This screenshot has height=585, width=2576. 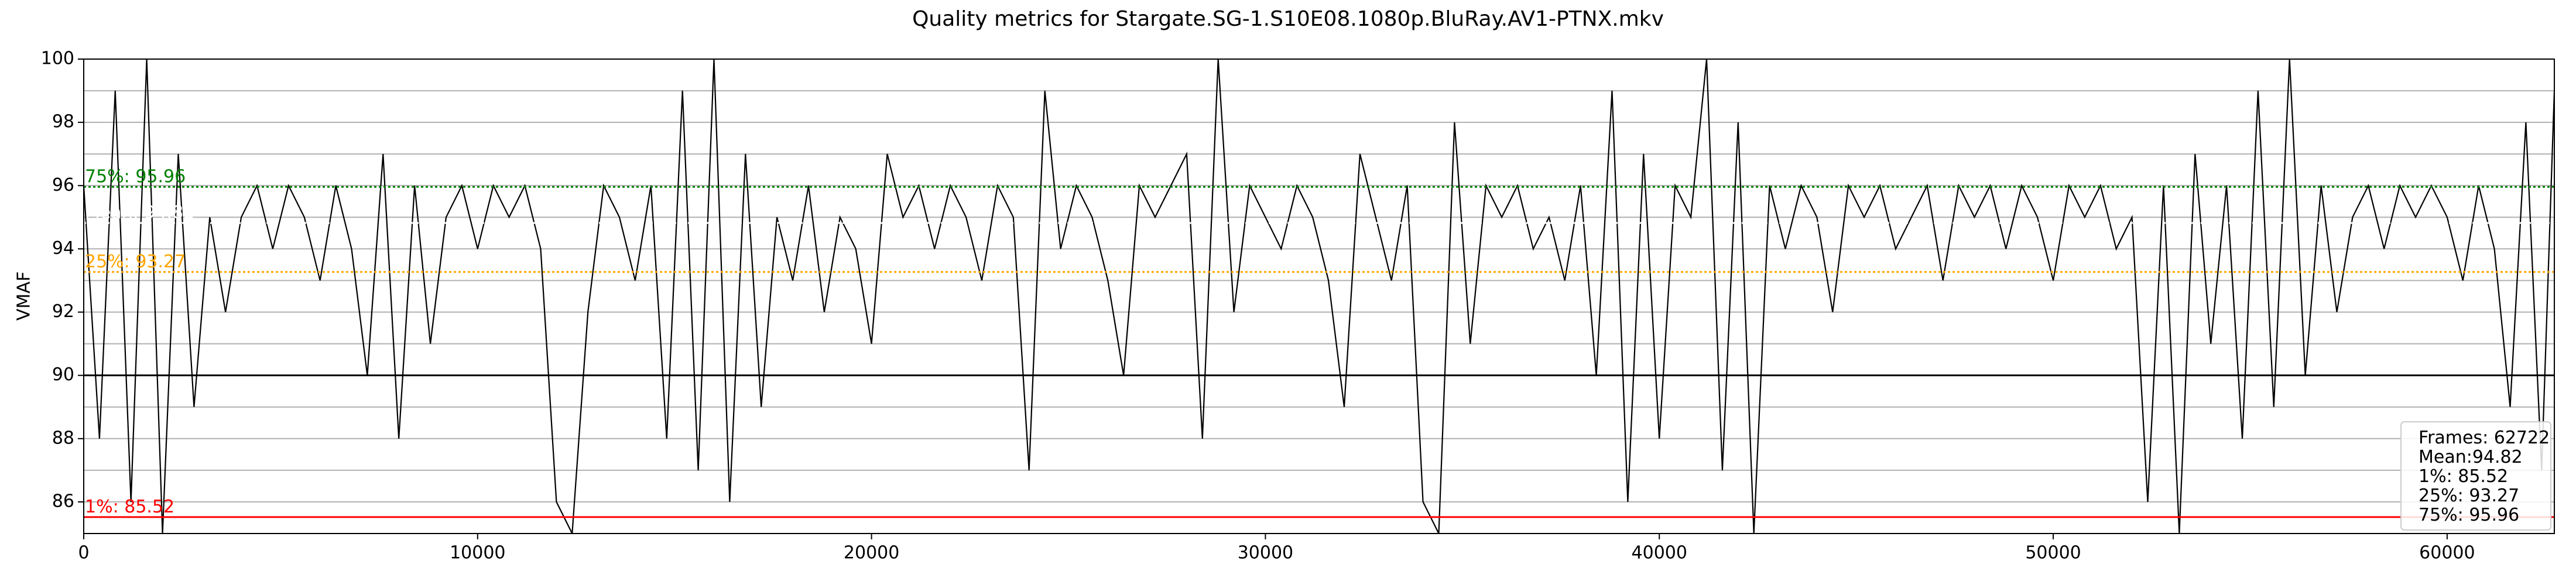 What do you see at coordinates (2471, 457) in the screenshot?
I see `stats-text: Mean:94.82` at bounding box center [2471, 457].